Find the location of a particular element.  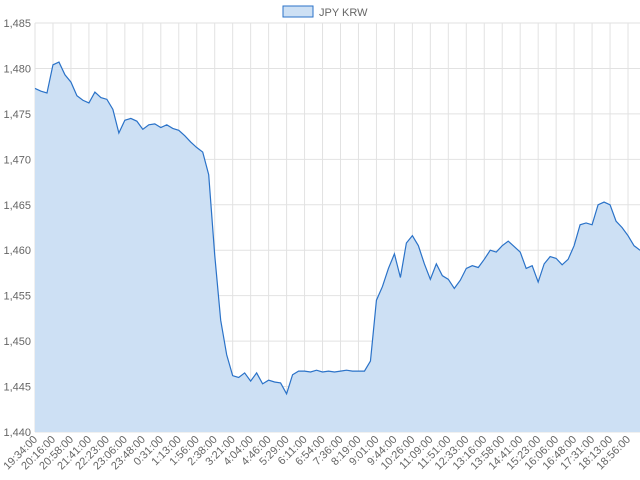

y-tick-label: 1,460 is located at coordinates (17, 251).